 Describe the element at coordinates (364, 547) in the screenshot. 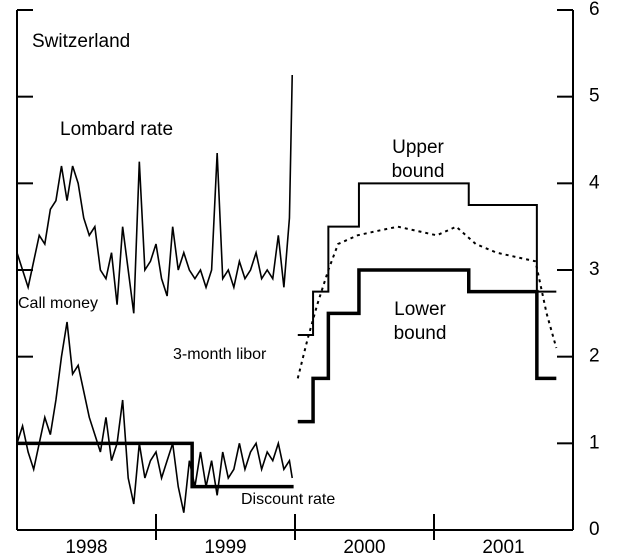

I see `x-tick-label: 2000` at that location.